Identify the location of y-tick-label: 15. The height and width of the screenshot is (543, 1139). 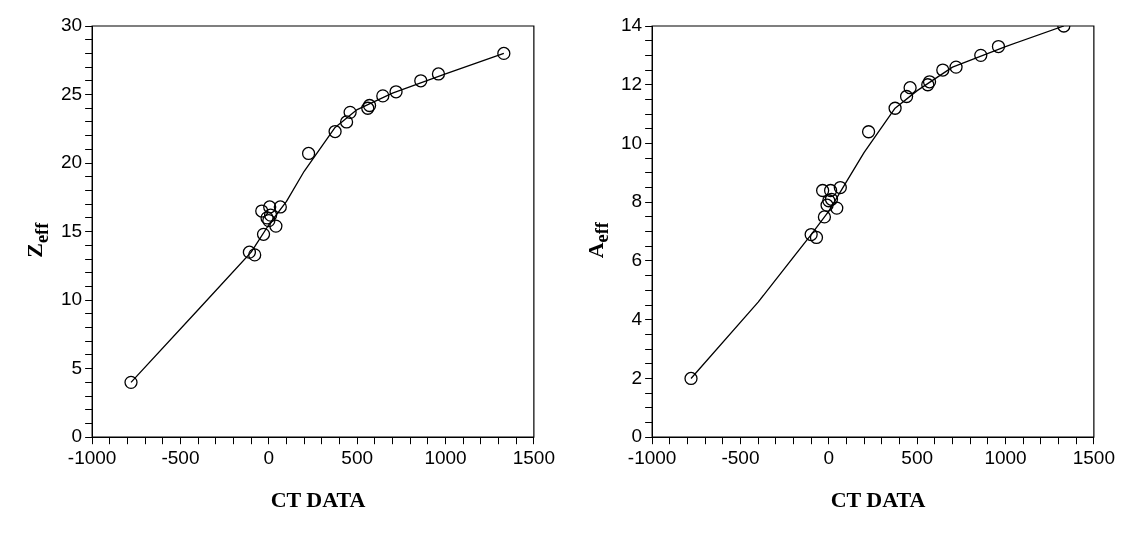
(71, 230).